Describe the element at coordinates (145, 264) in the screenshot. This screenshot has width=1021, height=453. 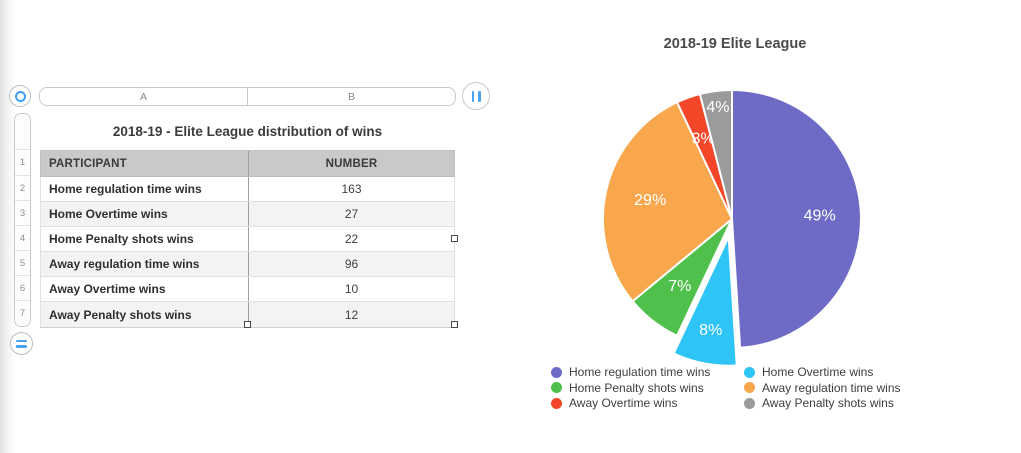
I see `cell-participant: Away regulation time wins` at that location.